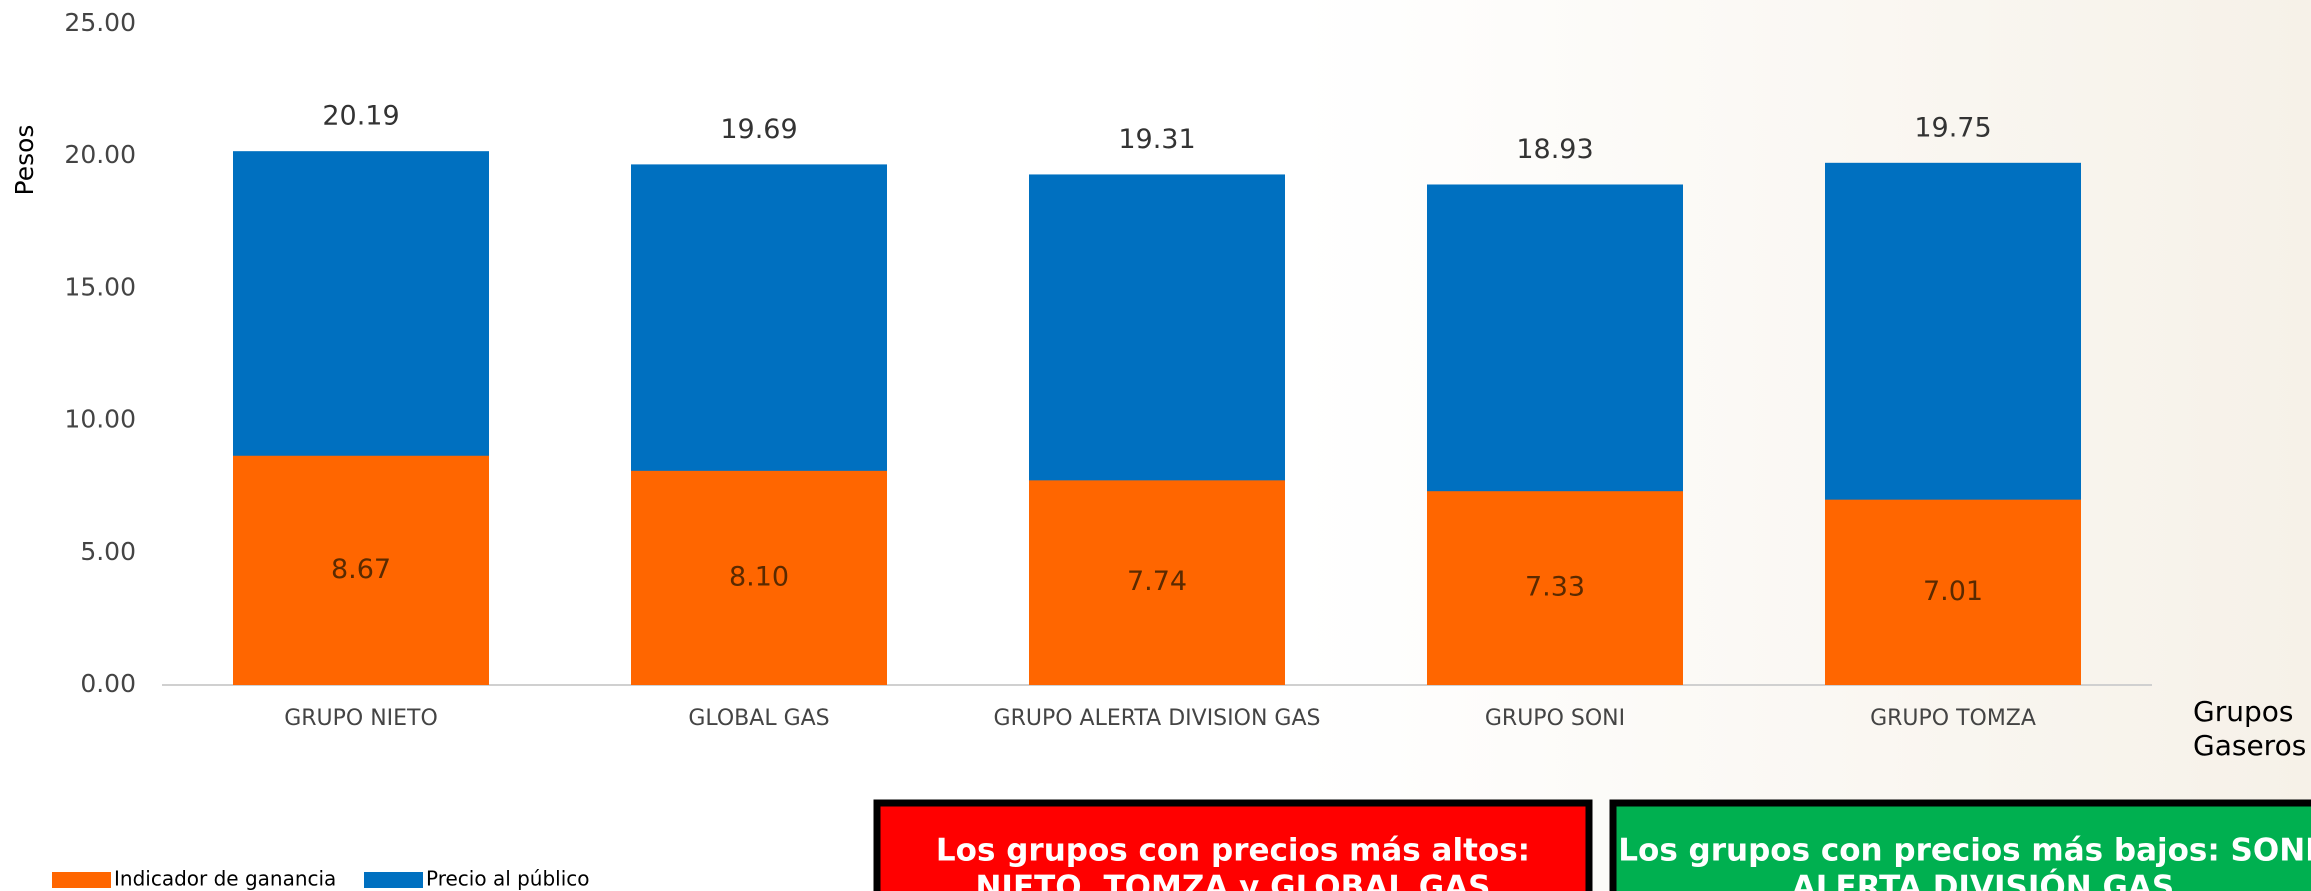 This screenshot has height=891, width=2311. Describe the element at coordinates (1233, 851) in the screenshot. I see `note-text: Los grupos con precios más altos:` at that location.